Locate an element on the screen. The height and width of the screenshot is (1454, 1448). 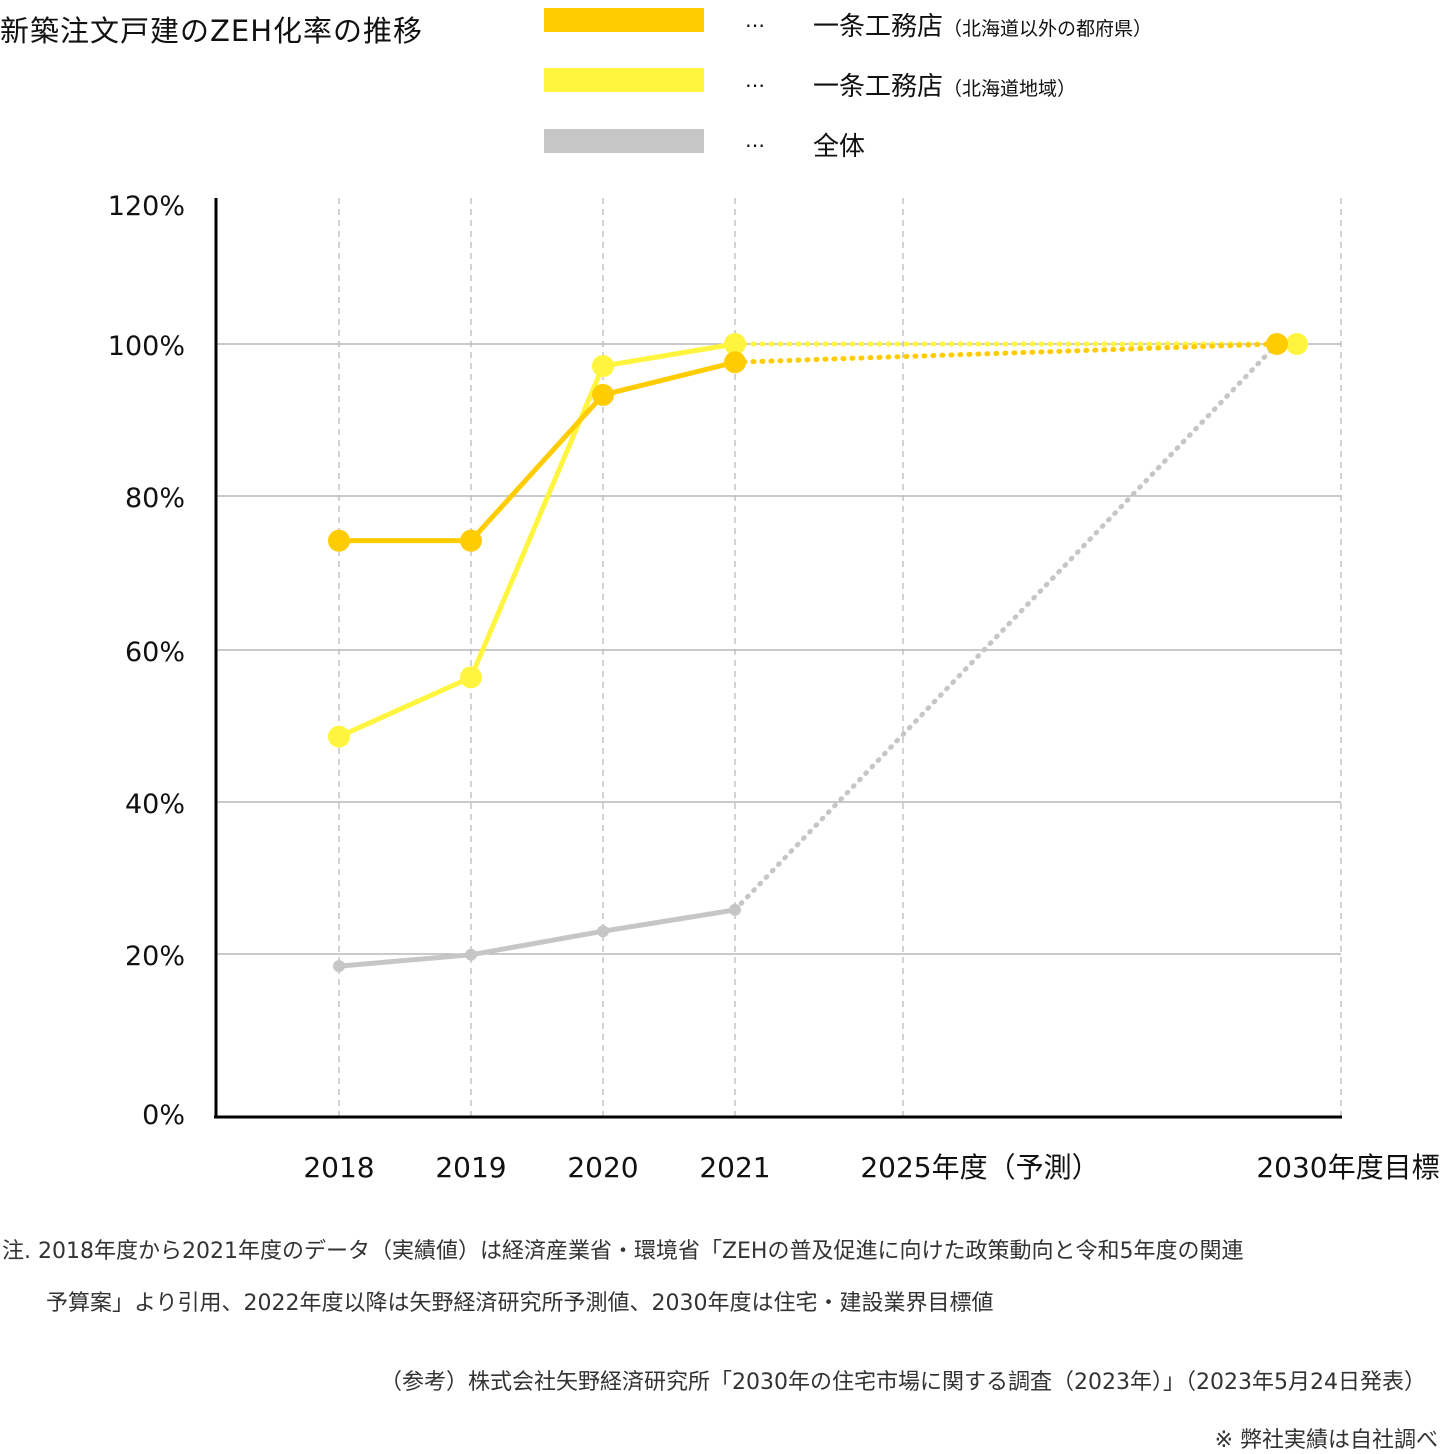
y-tick-label: 60% is located at coordinates (155, 652).